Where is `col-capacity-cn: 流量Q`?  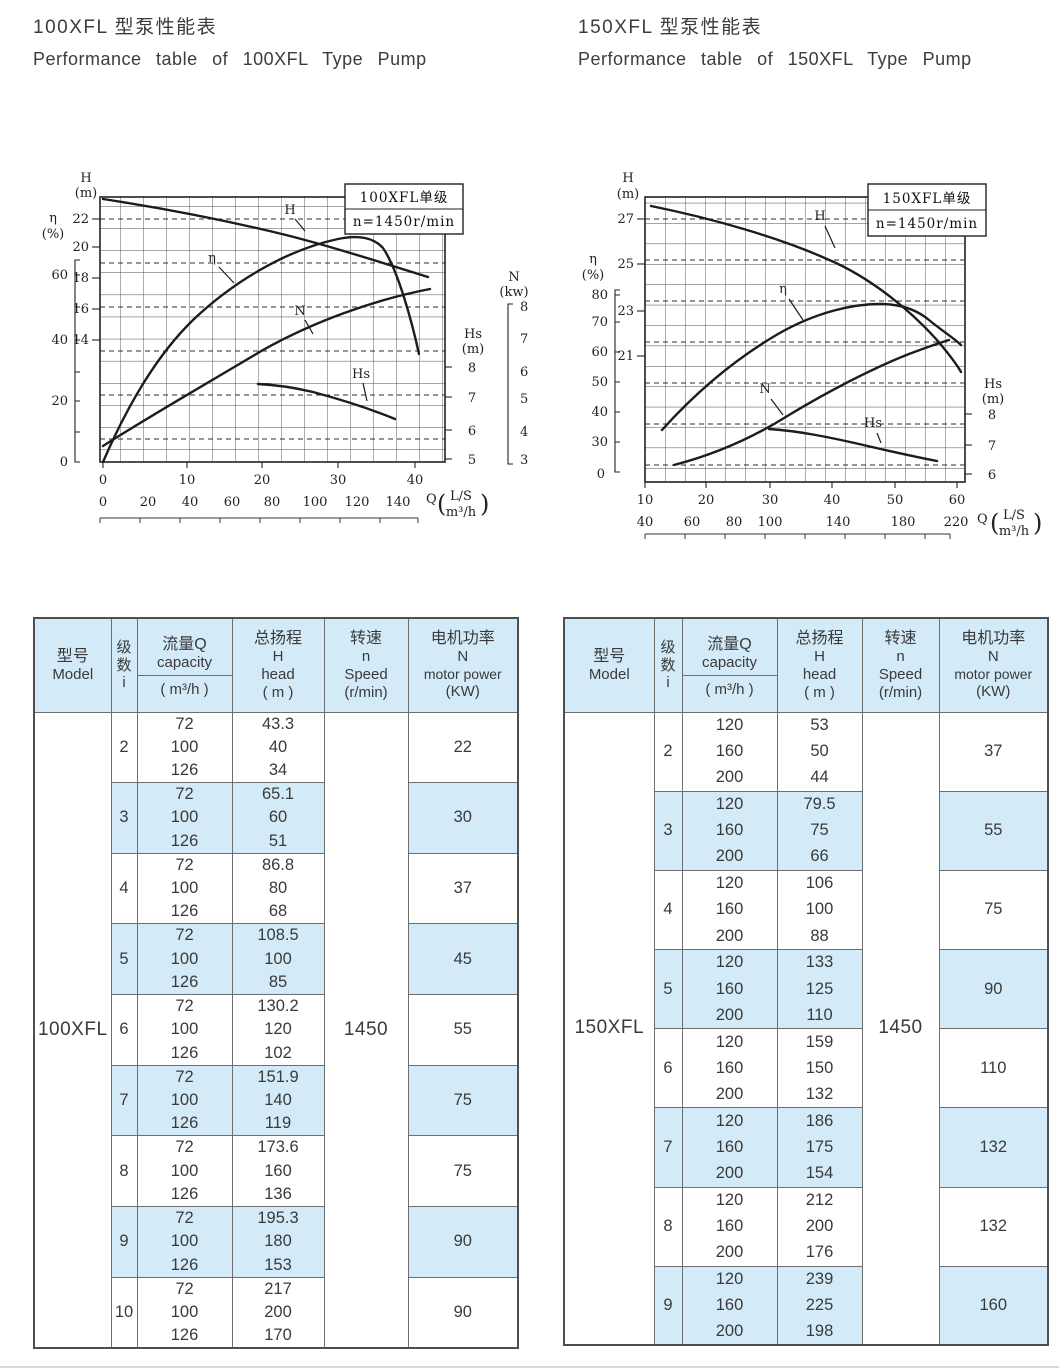
col-capacity-cn: 流量Q is located at coordinates (184, 645).